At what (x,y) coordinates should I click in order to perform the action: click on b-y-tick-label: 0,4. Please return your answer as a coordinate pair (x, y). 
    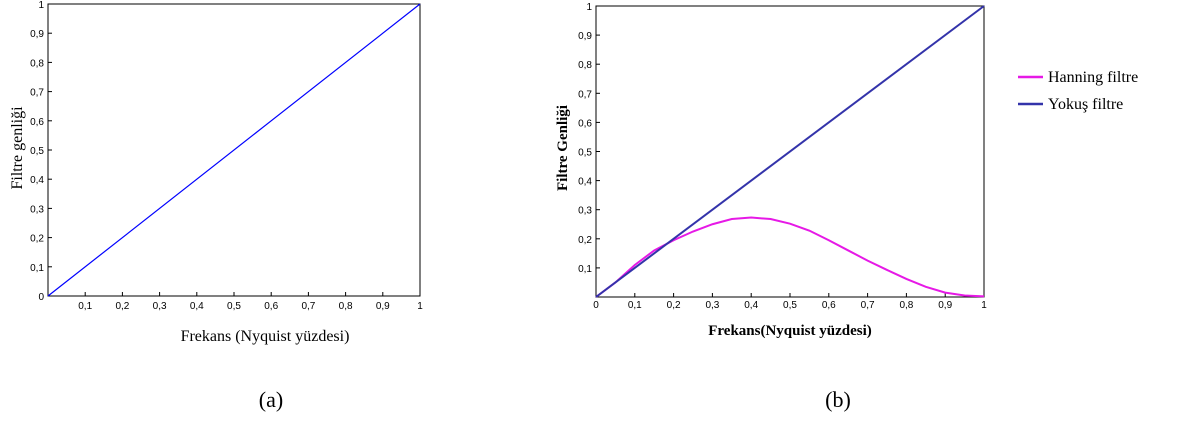
    Looking at the image, I should click on (585, 182).